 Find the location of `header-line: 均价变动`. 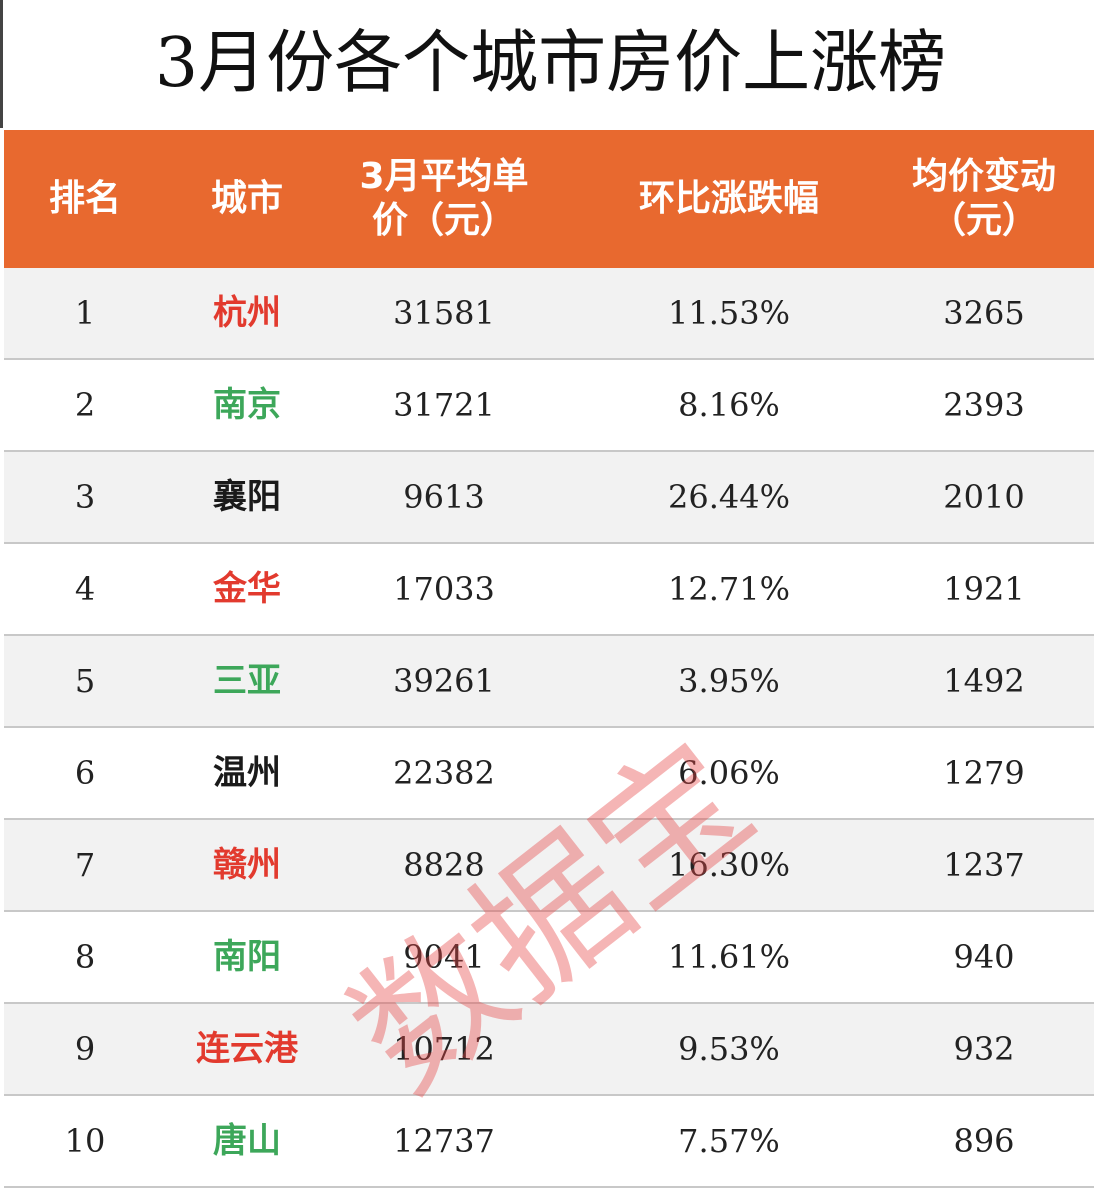

header-line: 均价变动 is located at coordinates (983, 176).